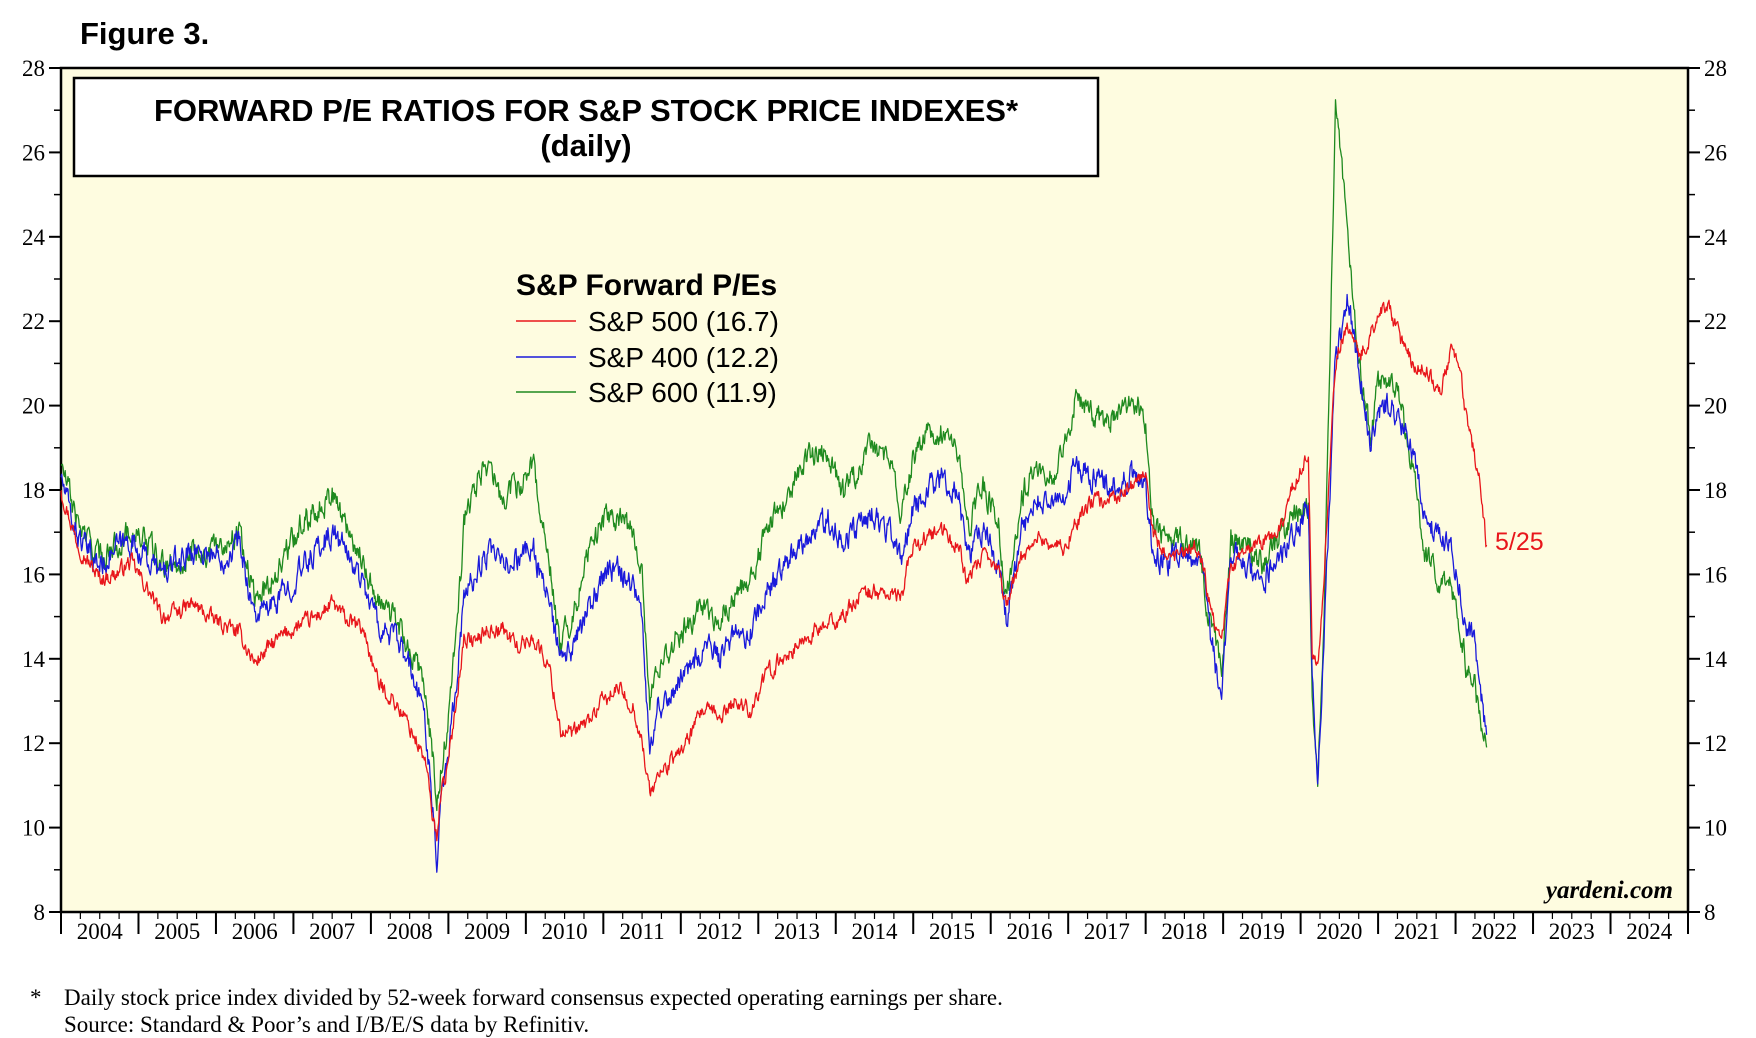 This screenshot has height=1038, width=1756. I want to click on y-tick-label-left: 10, so click(33, 828).